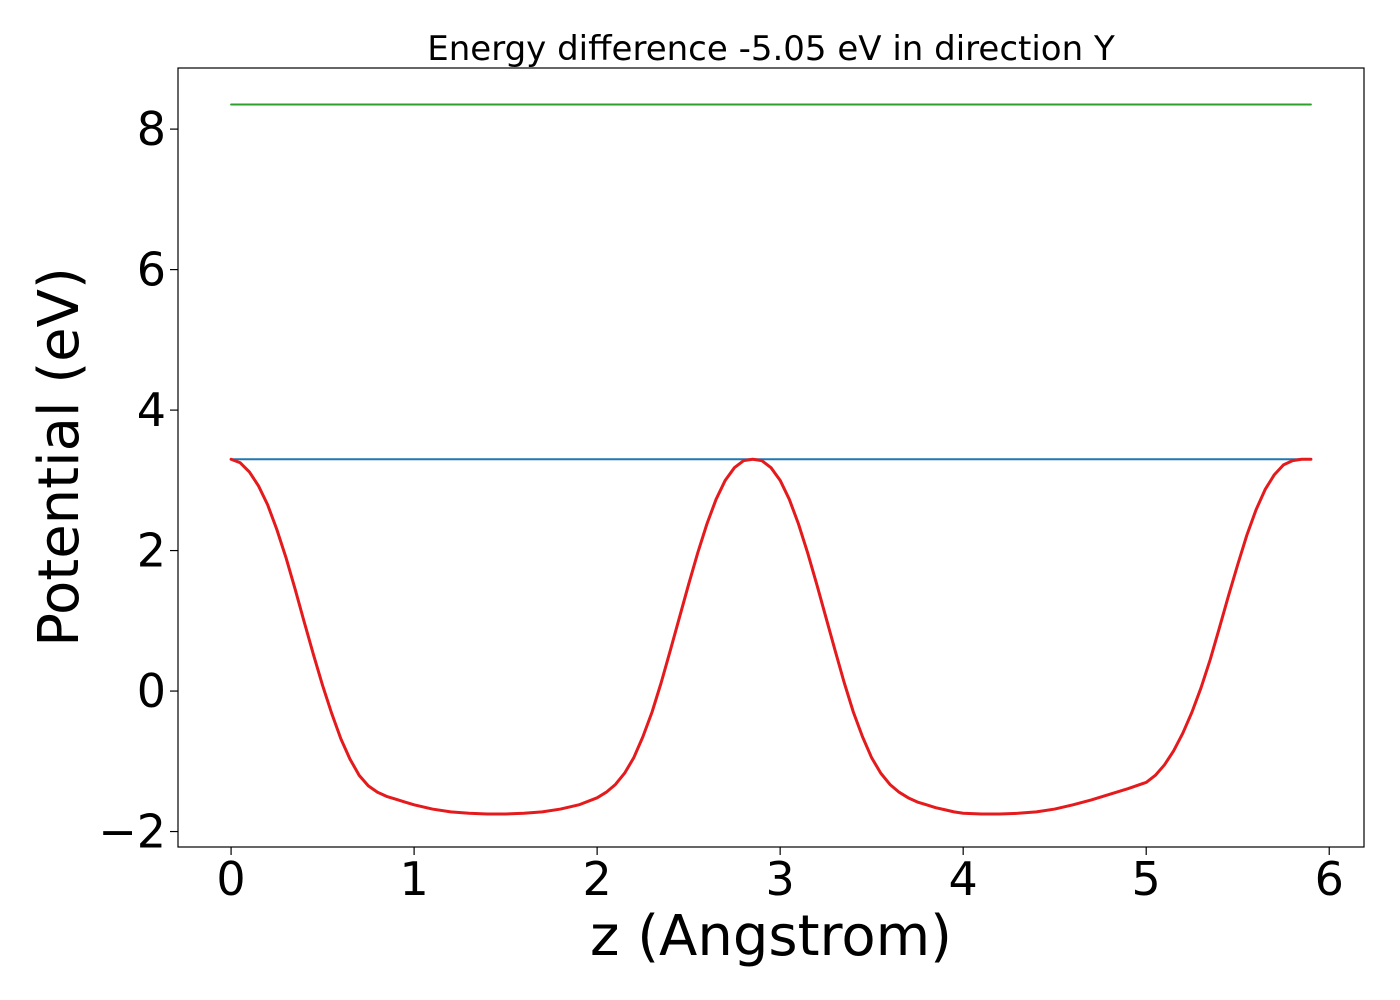  What do you see at coordinates (138, 480) in the screenshot?
I see `y-axis: −2 0 2 4 6 8` at bounding box center [138, 480].